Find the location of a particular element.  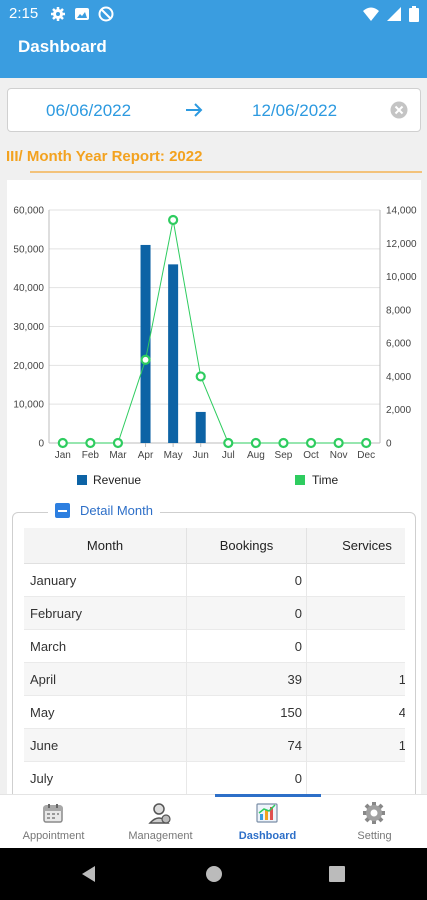

battery-icon is located at coordinates (414, 14).